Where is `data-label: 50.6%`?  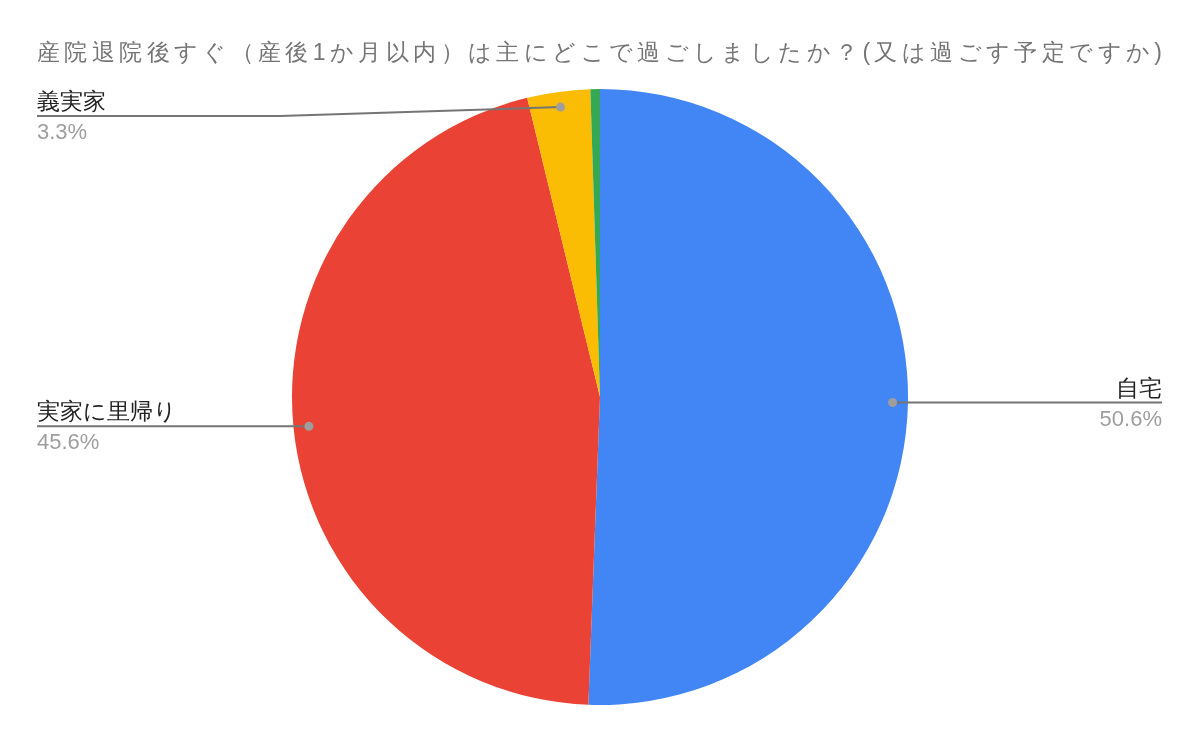
data-label: 50.6% is located at coordinates (1130, 418).